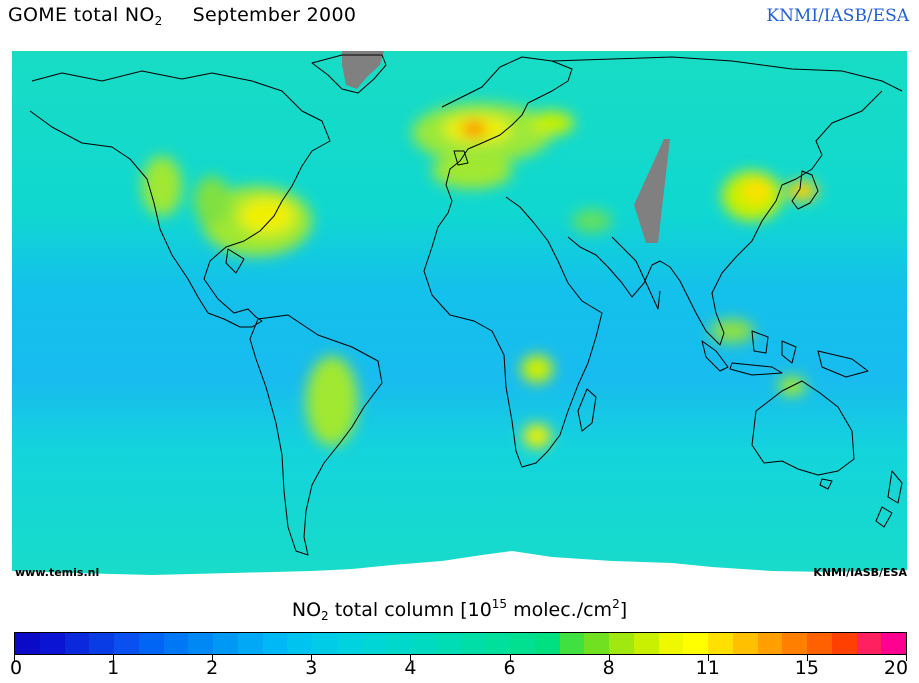 The width and height of the screenshot is (919, 683). Describe the element at coordinates (311, 668) in the screenshot. I see `colorbar-tick-label: 3` at that location.